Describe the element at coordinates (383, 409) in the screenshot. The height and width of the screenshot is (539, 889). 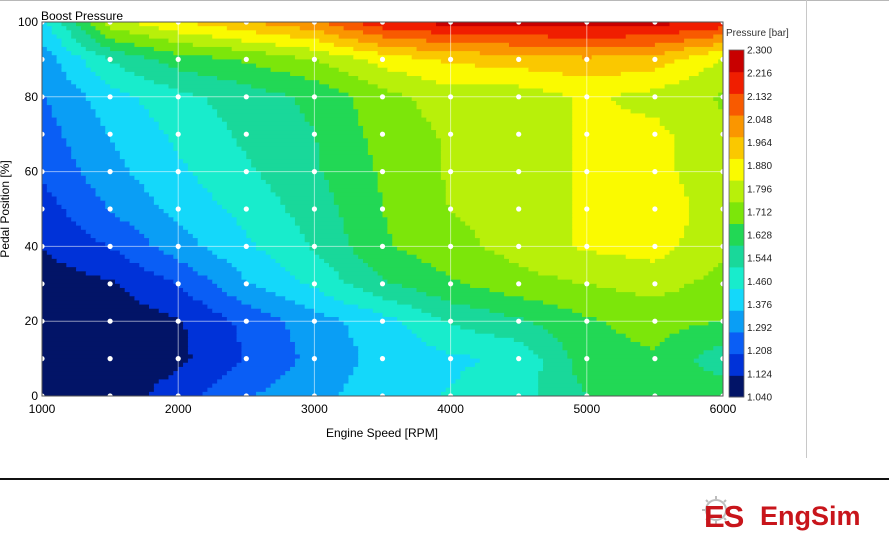
I see `x-tick-layer: 1000 2000 3000 4000 5000 6000` at that location.